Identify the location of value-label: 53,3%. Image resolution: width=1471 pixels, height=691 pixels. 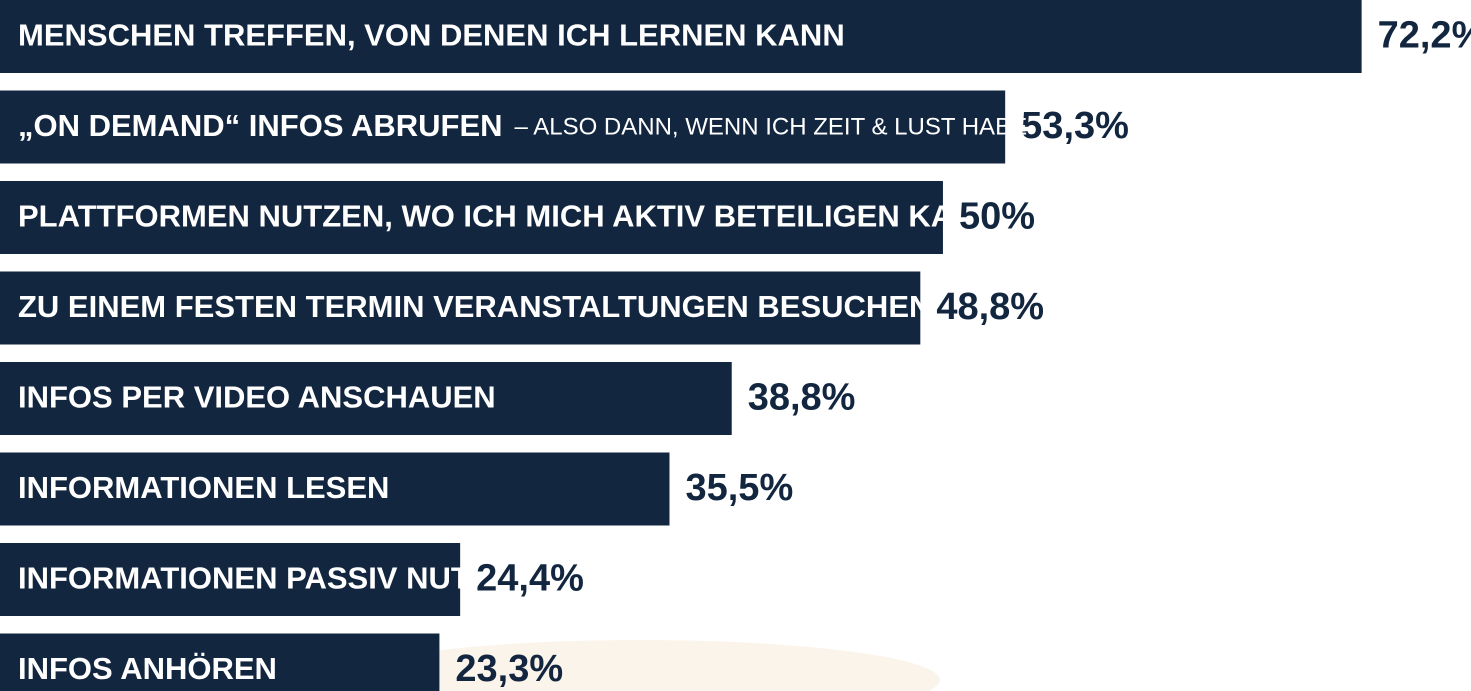
(1075, 126).